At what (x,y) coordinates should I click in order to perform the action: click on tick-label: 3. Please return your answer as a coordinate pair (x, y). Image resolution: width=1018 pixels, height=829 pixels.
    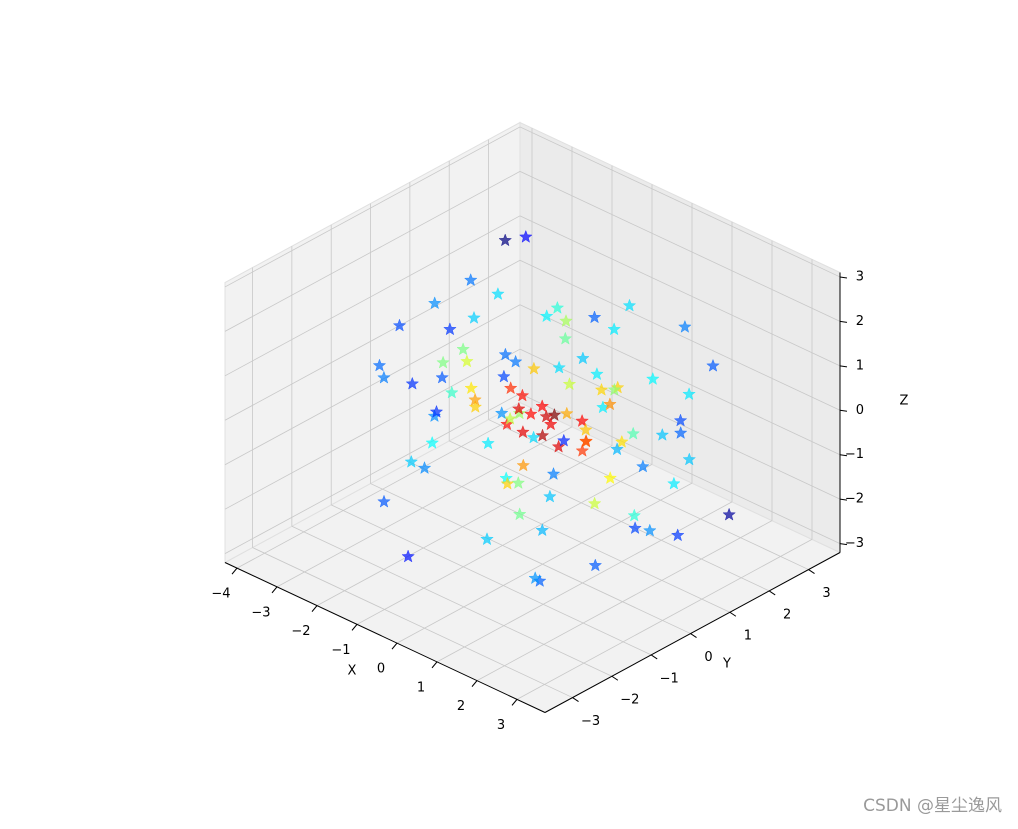
    Looking at the image, I should click on (501, 725).